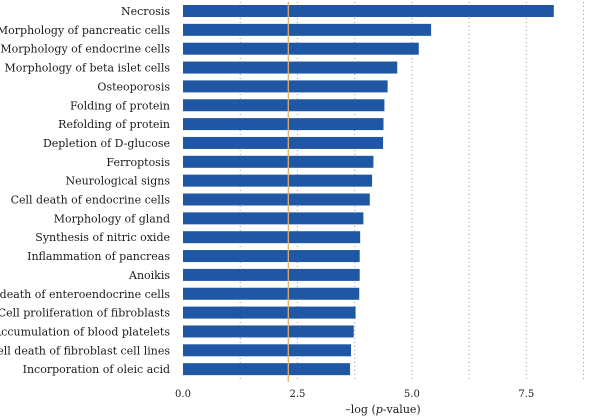 Image resolution: width=600 pixels, height=420 pixels. I want to click on x-tick-label: 5.0, so click(412, 394).